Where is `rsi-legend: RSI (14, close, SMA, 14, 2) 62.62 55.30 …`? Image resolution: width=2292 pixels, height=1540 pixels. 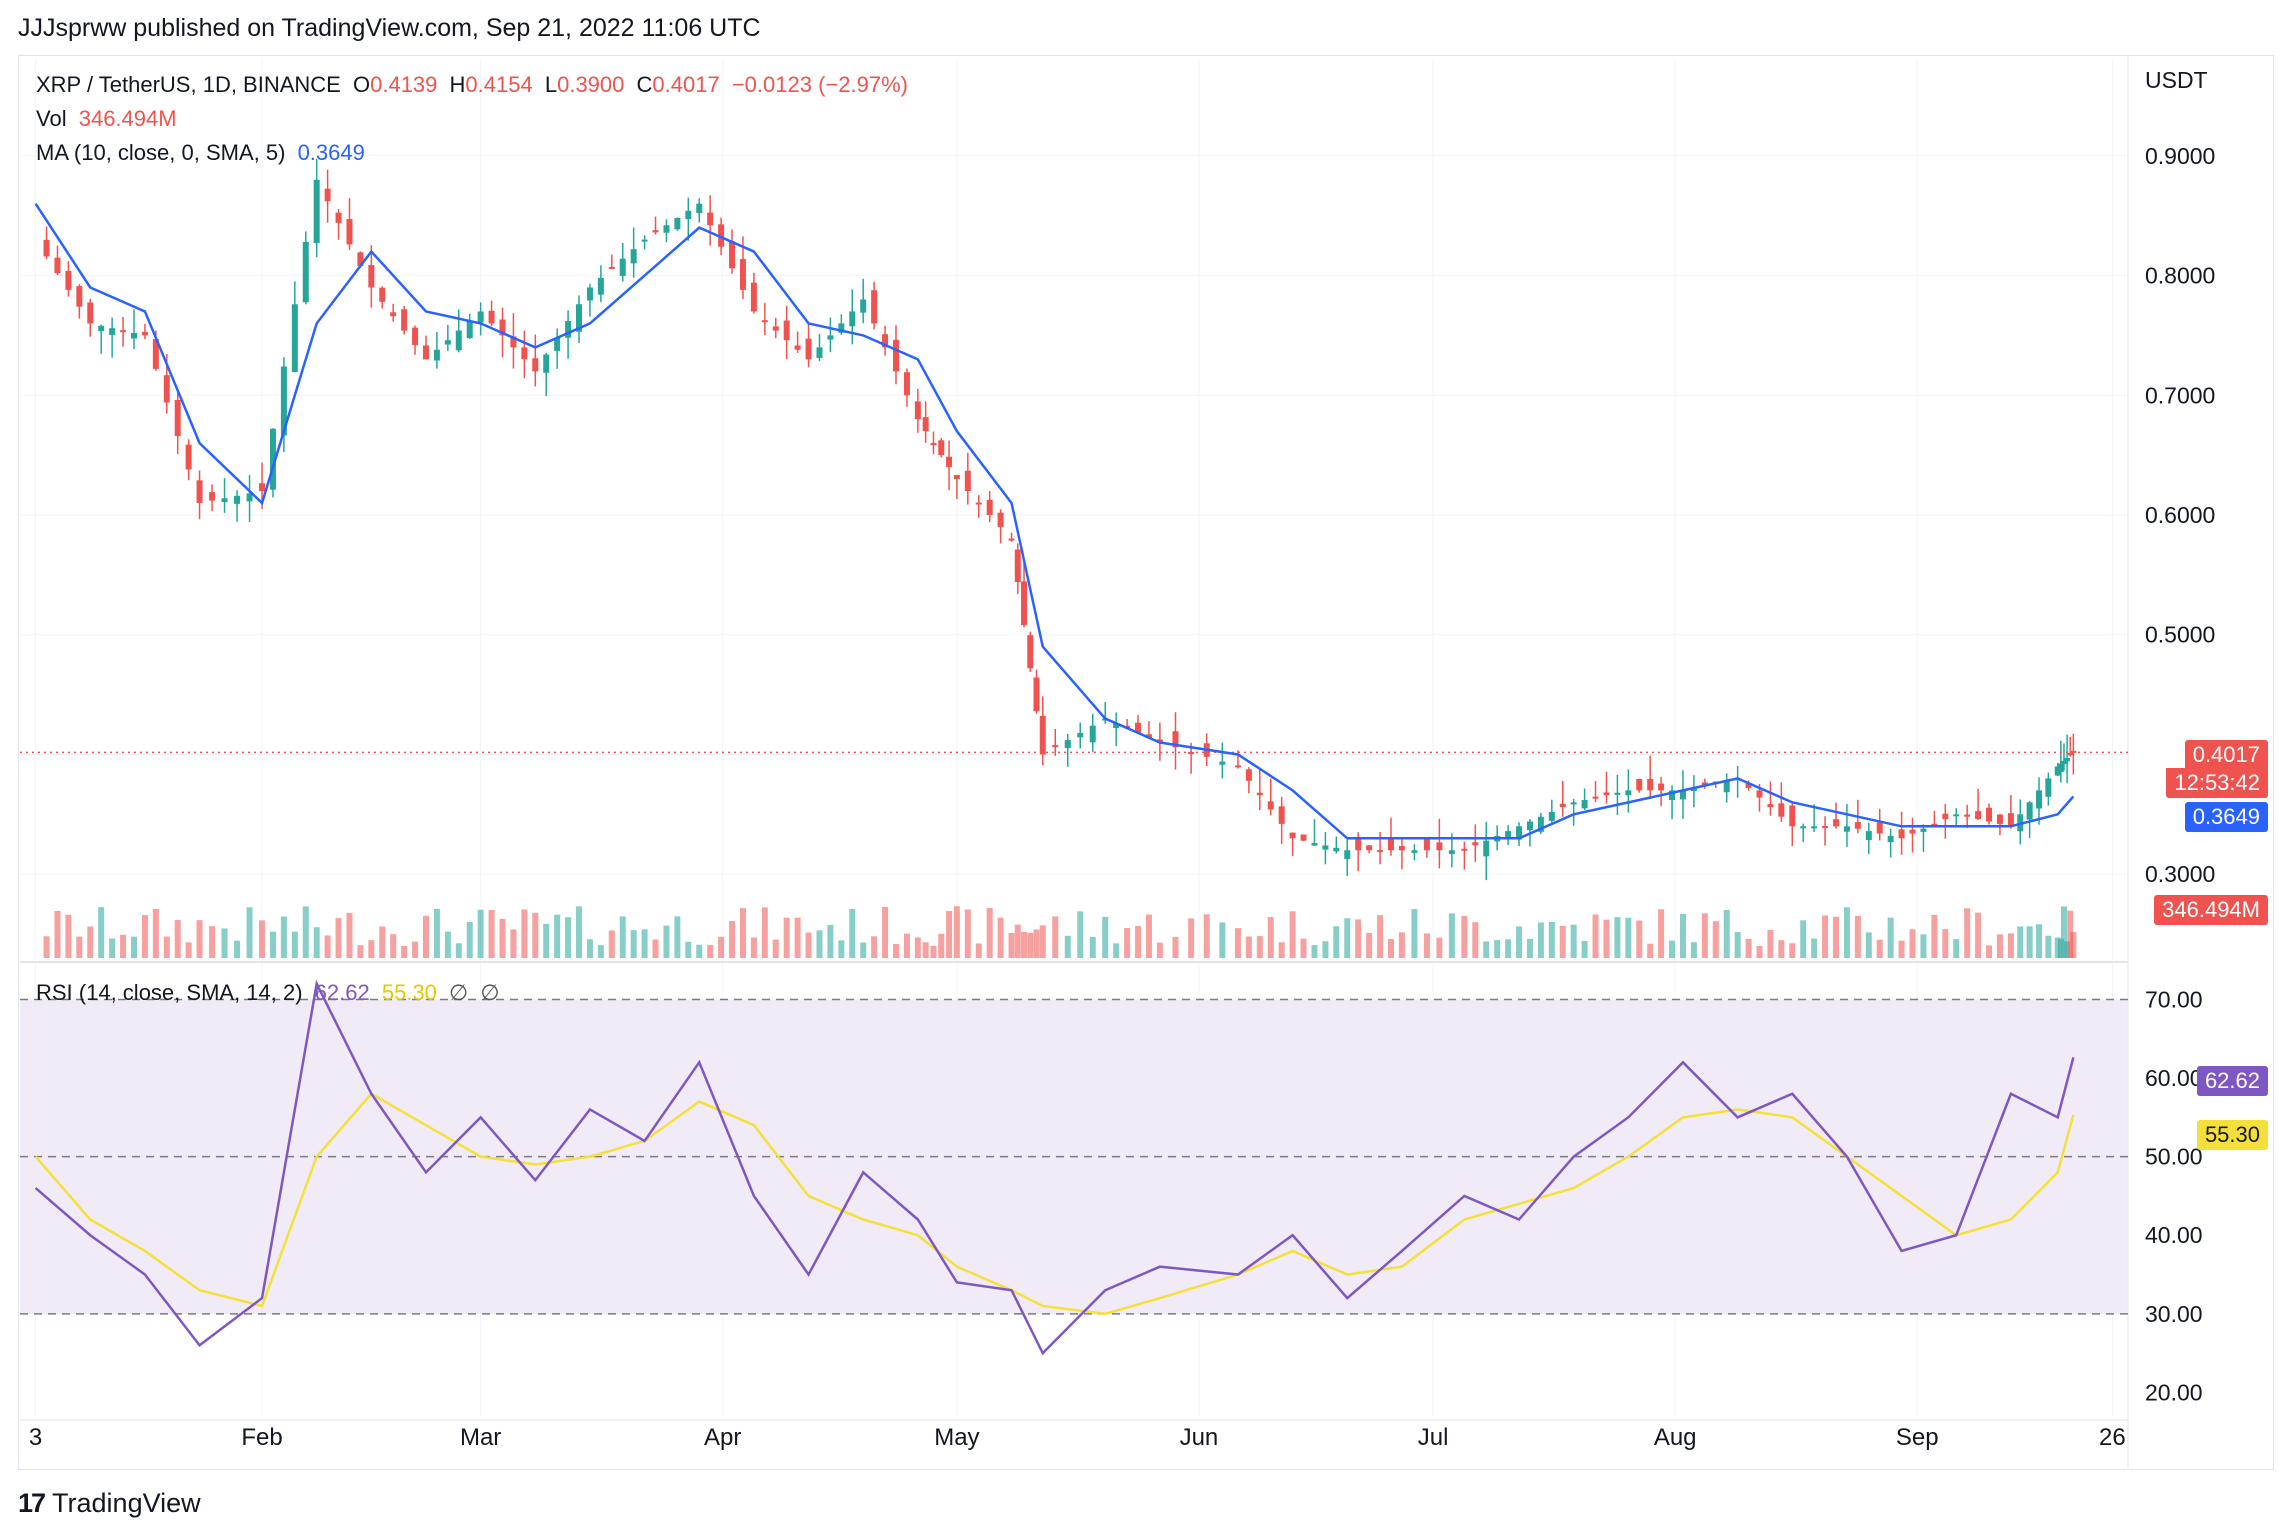 rsi-legend: RSI (14, close, SMA, 14, 2) 62.62 55.30 … is located at coordinates (271, 993).